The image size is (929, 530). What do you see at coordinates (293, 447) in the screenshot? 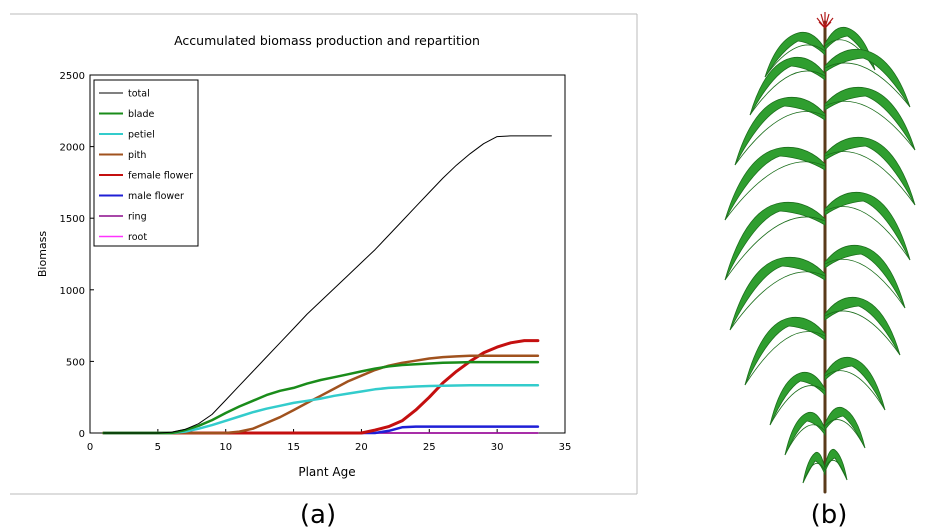
I see `x-tick-label: 15` at bounding box center [293, 447].